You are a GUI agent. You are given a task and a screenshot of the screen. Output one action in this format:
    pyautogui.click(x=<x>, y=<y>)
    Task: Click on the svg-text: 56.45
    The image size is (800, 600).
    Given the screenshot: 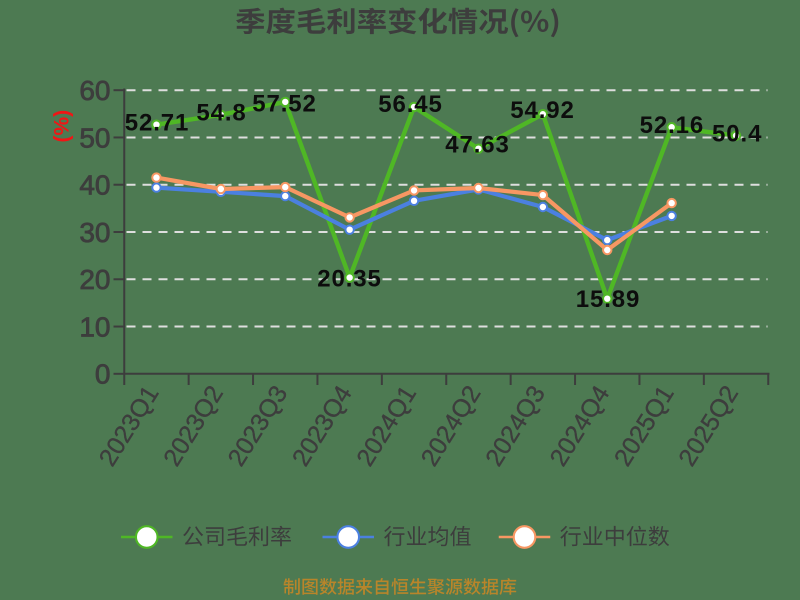 What is the action you would take?
    pyautogui.click(x=410, y=104)
    